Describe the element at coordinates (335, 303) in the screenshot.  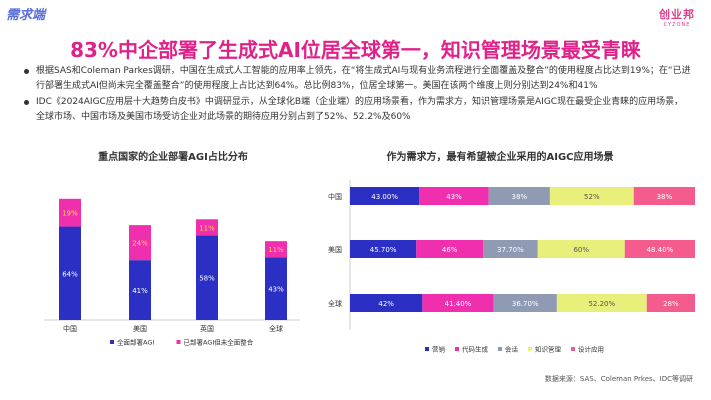
I see `y-tick-label: 全球` at that location.